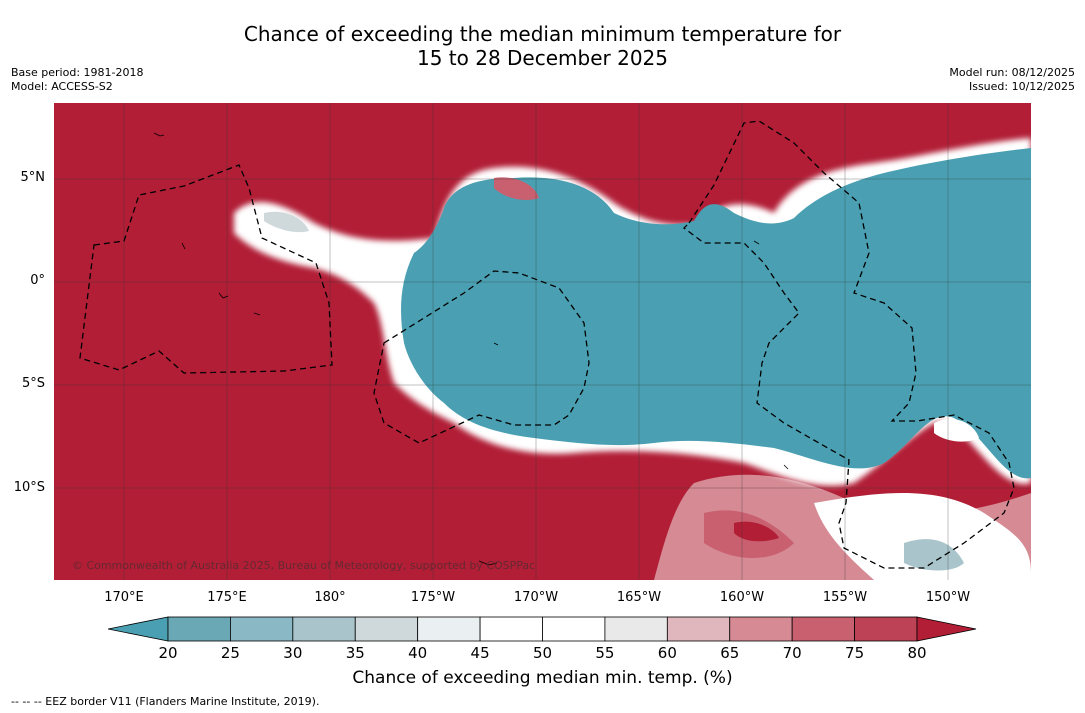 This screenshot has width=1085, height=713. I want to click on colorbar-tick-label: 80, so click(917, 653).